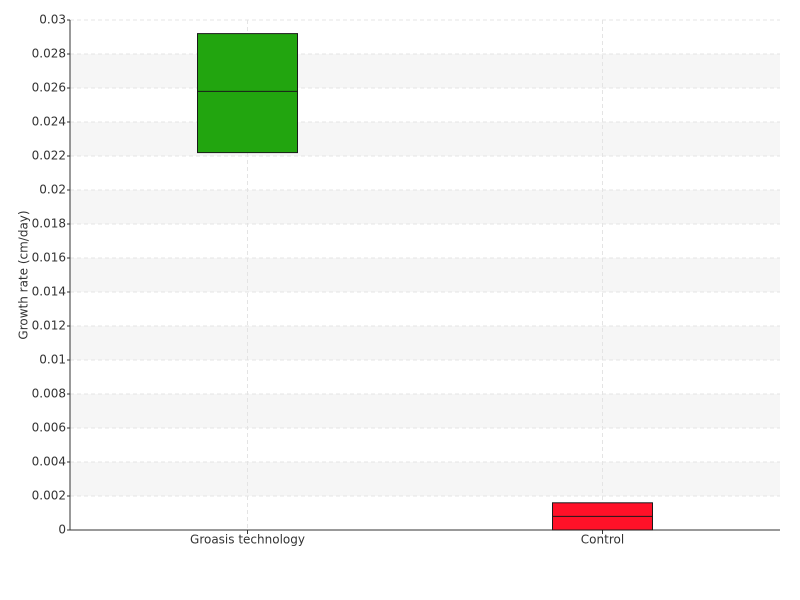 The height and width of the screenshot is (600, 800). I want to click on y-tick-label: 0.028, so click(49, 54).